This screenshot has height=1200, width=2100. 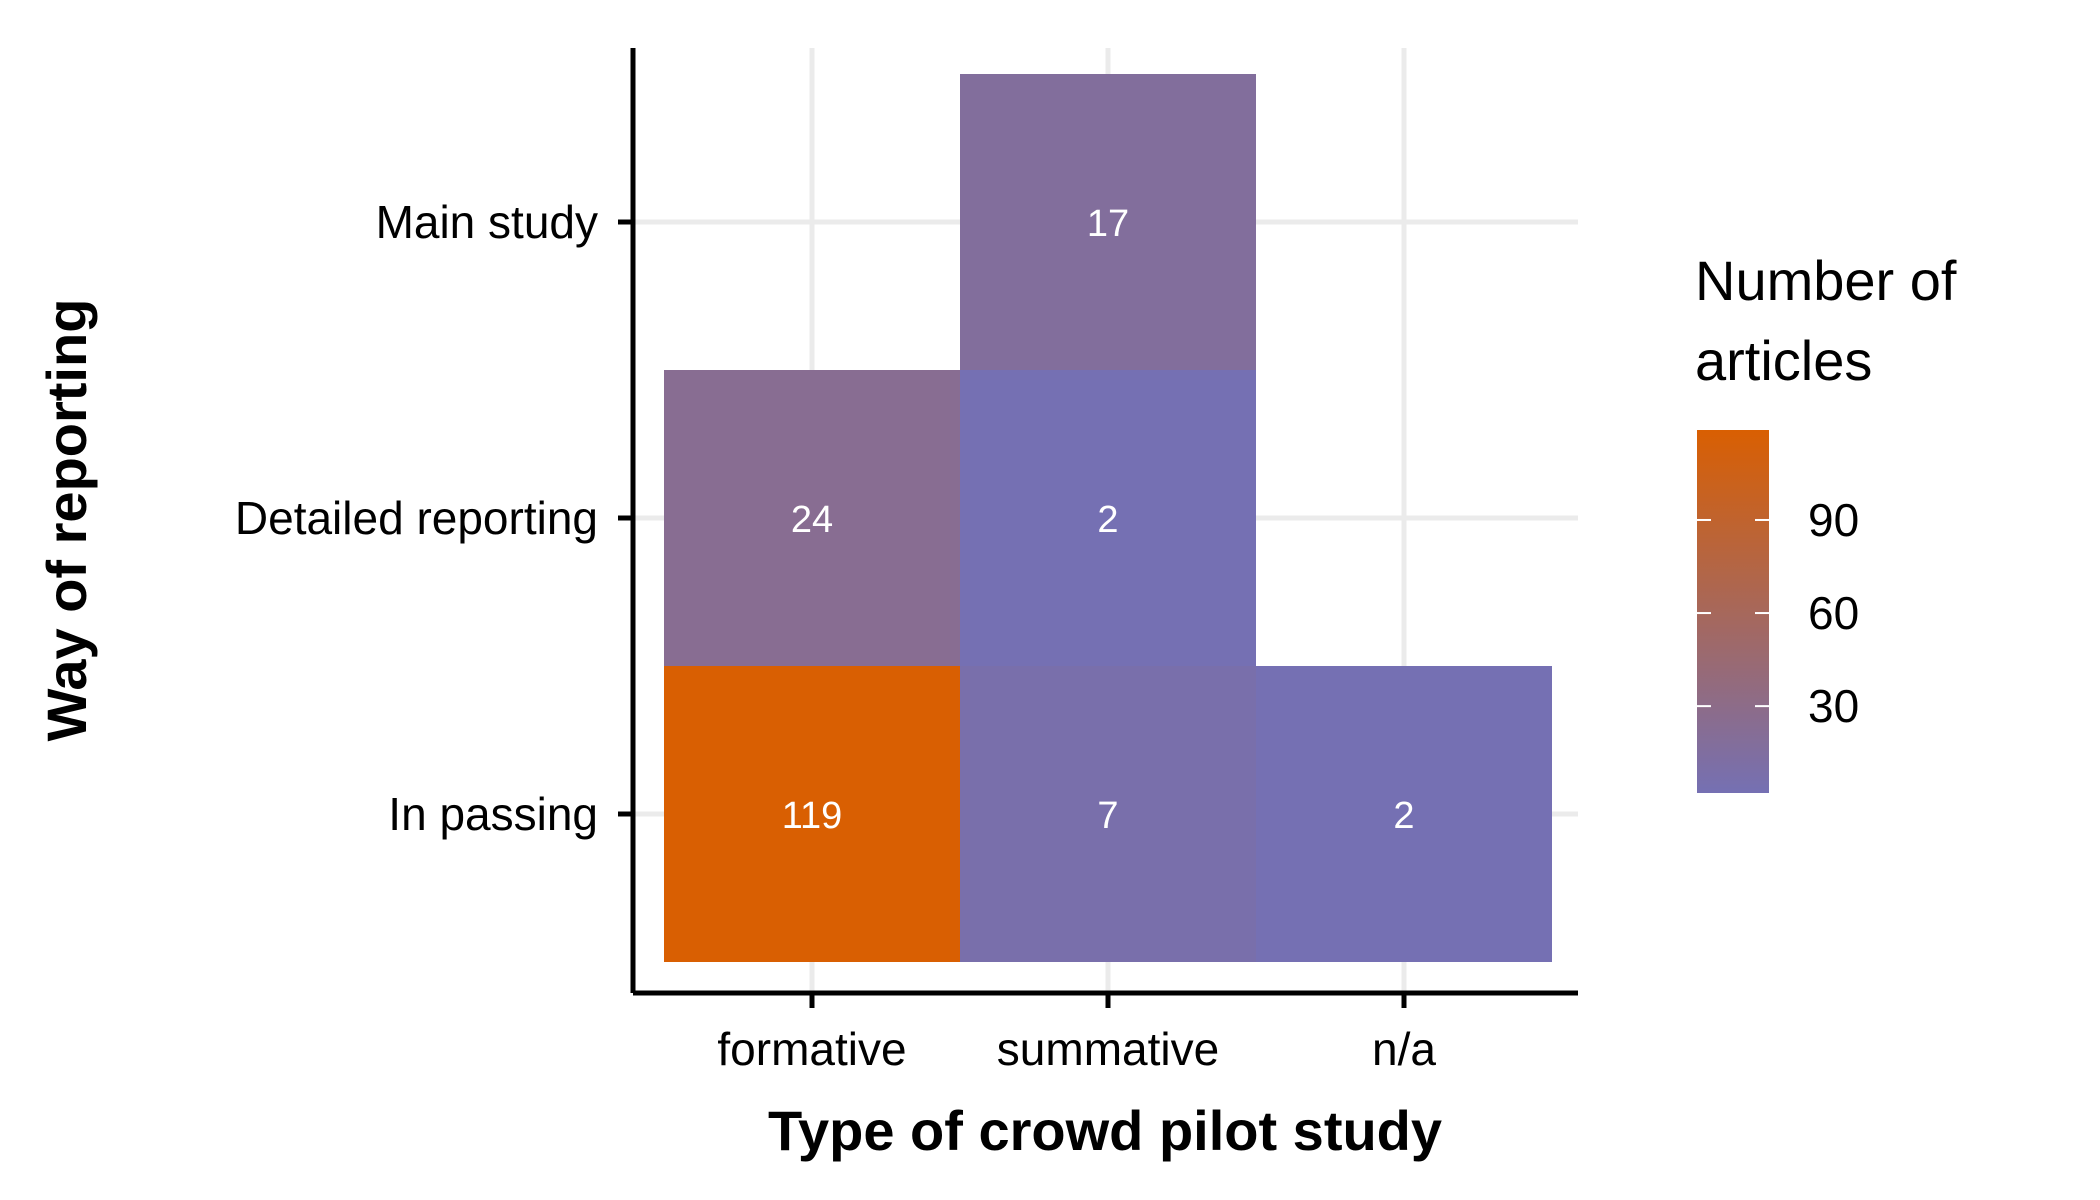 I want to click on y-tick-label-main-study: Main study, so click(x=487, y=222).